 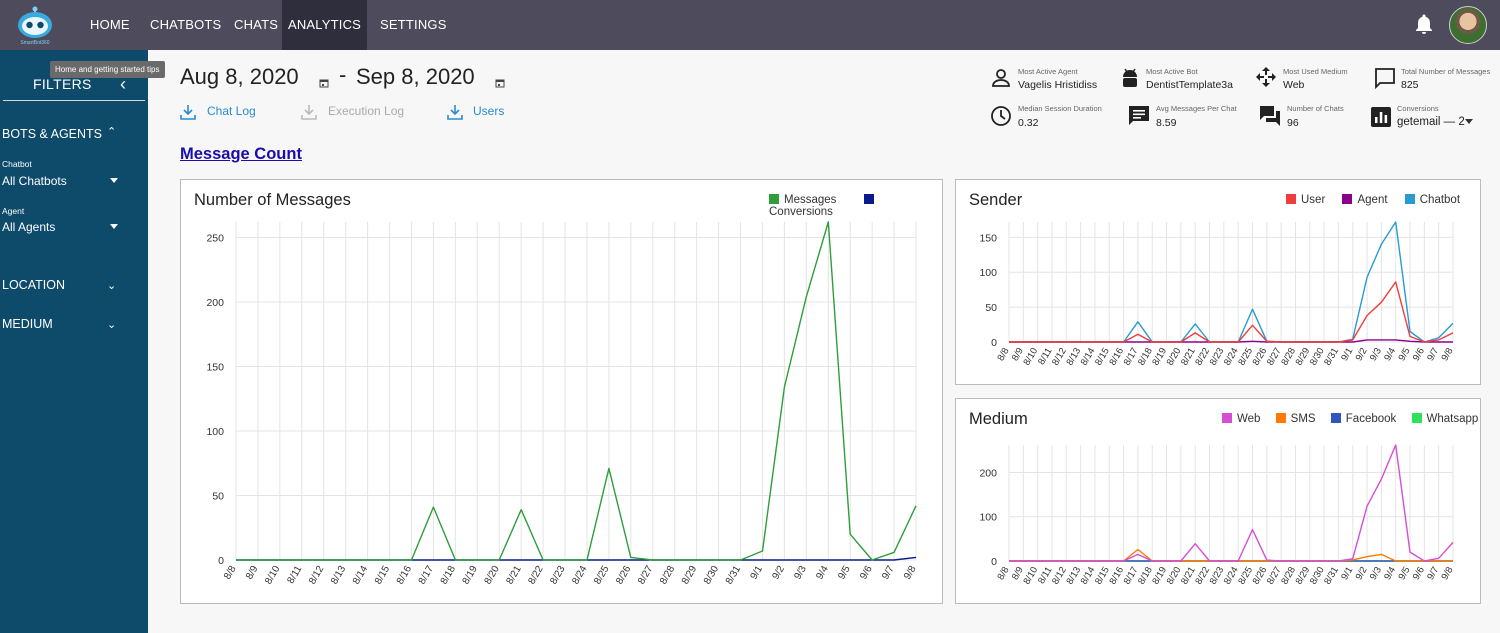 What do you see at coordinates (29, 227) in the screenshot?
I see `agent-select: All Agents` at bounding box center [29, 227].